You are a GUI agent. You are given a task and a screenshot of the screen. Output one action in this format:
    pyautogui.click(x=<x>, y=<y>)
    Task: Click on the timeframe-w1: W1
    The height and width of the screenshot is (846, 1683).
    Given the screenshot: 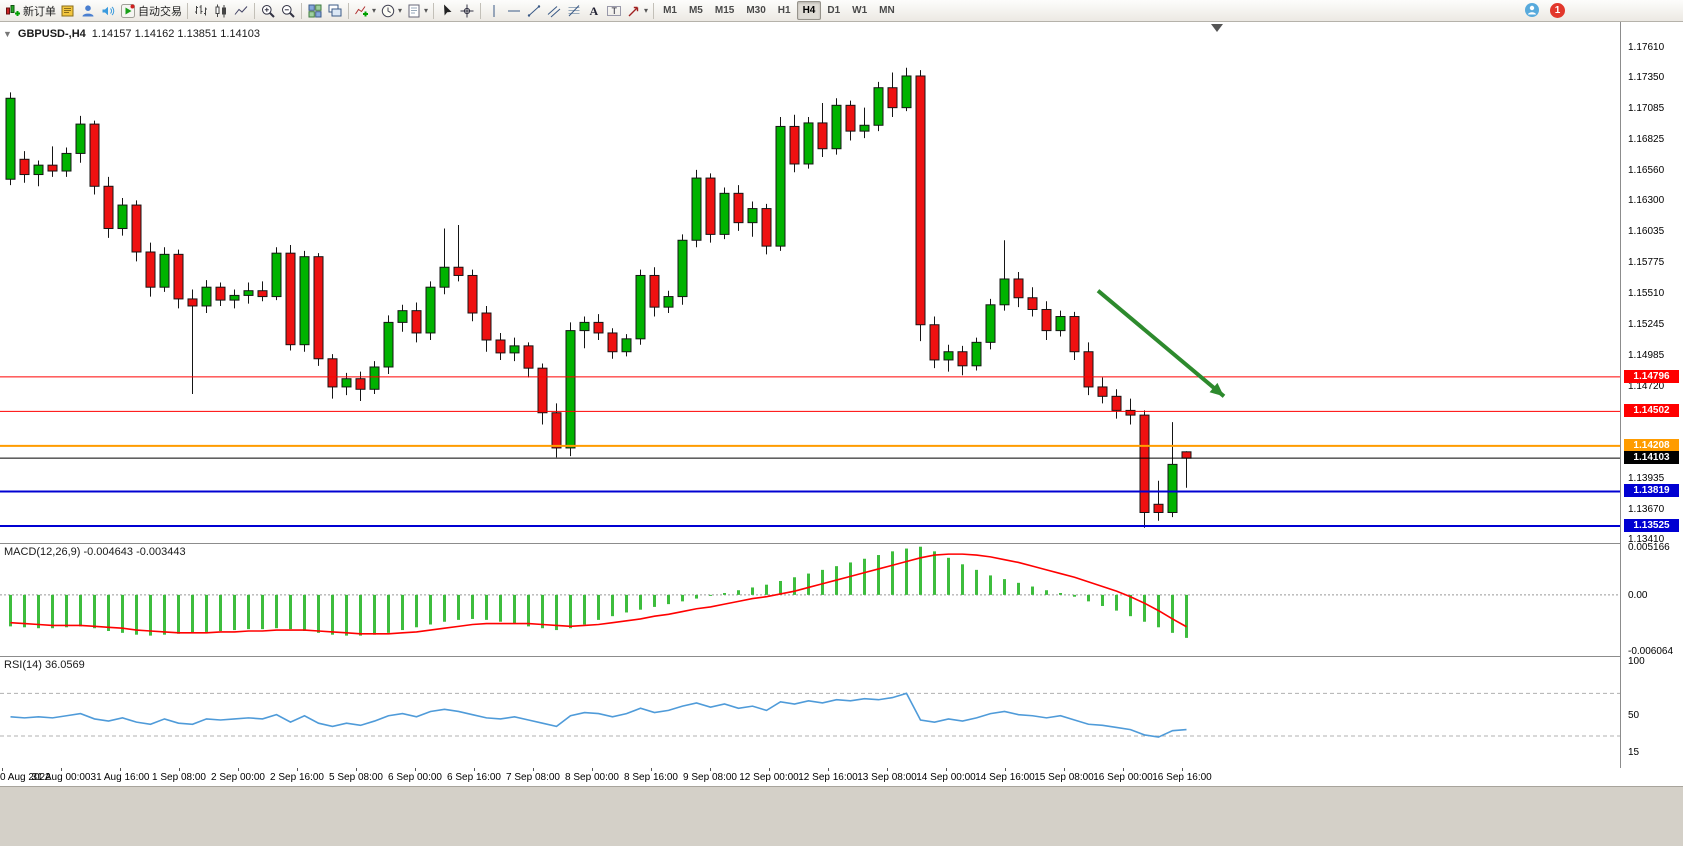 What is the action you would take?
    pyautogui.click(x=859, y=10)
    